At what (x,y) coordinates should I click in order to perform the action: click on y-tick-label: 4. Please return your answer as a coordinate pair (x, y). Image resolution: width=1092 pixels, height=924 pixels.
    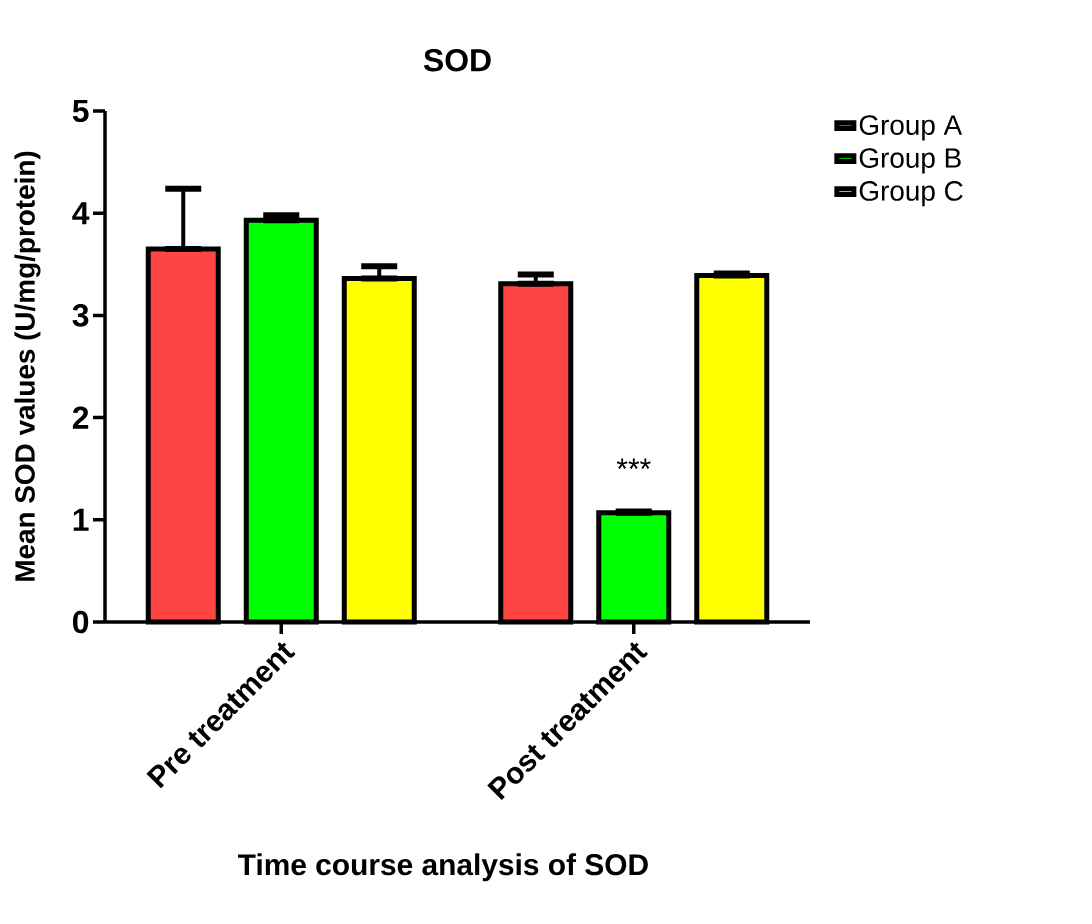
    Looking at the image, I should click on (81, 213).